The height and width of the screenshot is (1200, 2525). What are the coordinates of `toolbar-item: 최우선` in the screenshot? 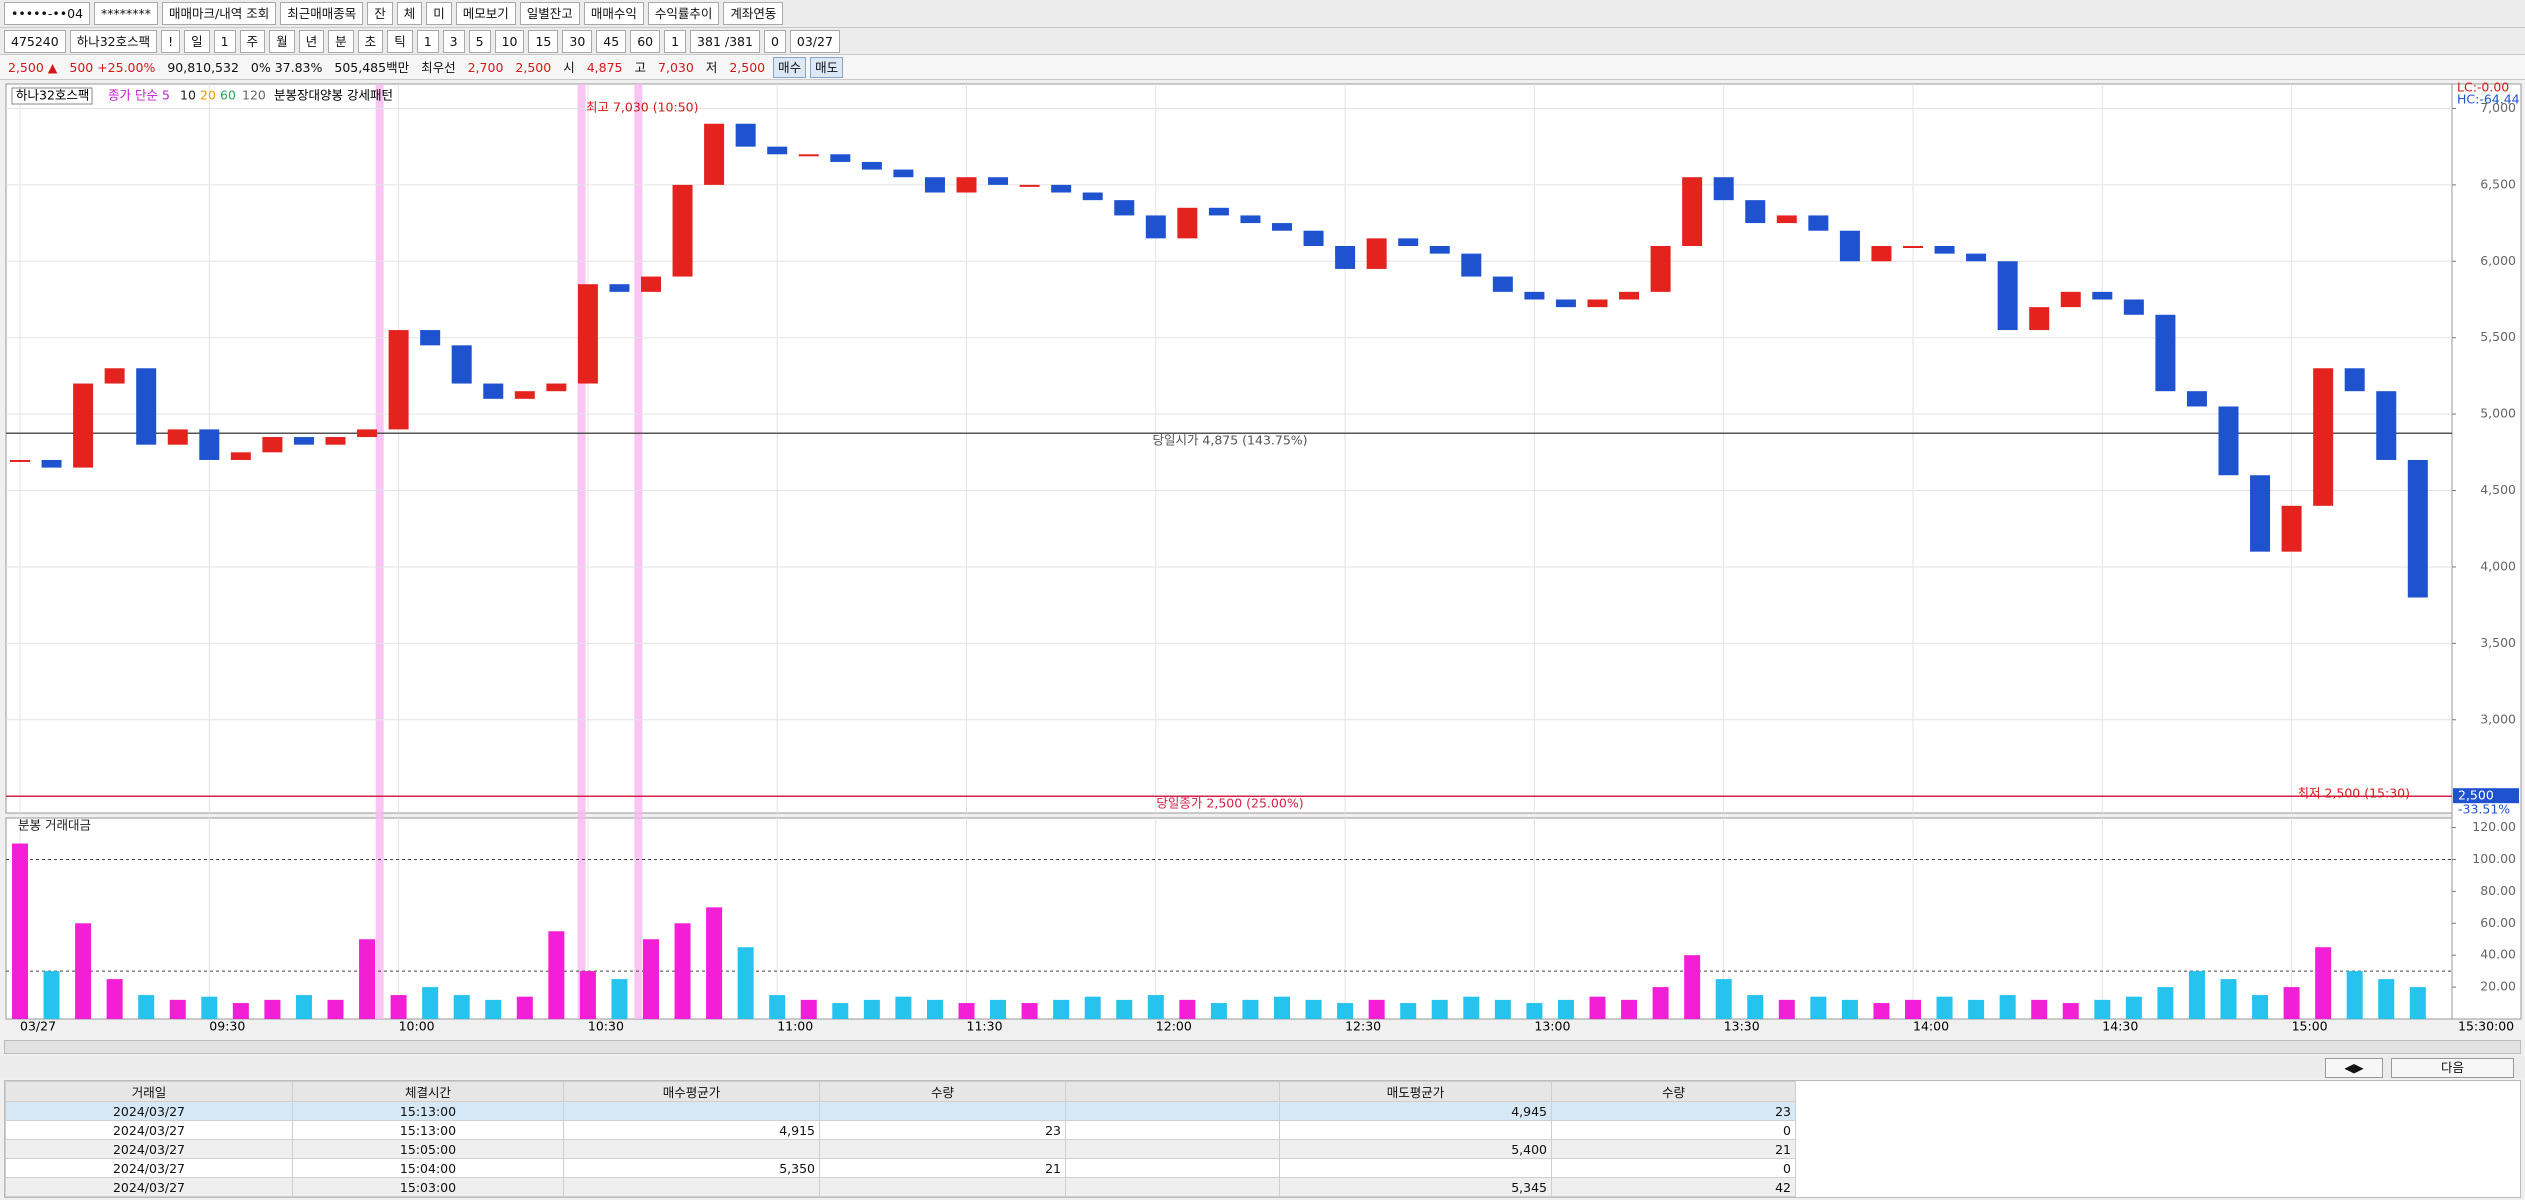 It's located at (438, 67).